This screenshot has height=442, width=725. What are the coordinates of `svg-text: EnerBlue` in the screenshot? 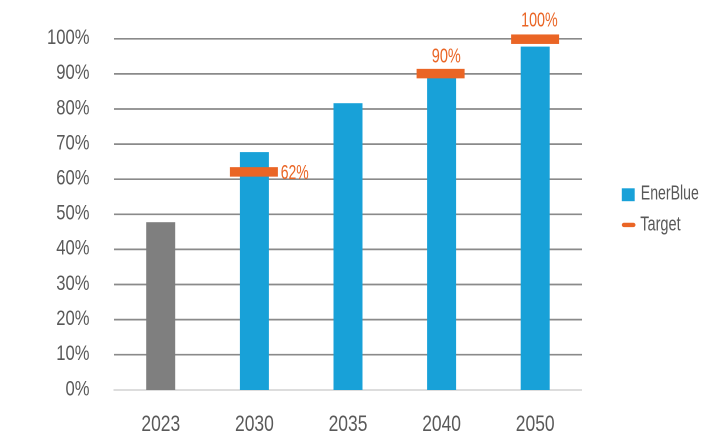 It's located at (670, 193).